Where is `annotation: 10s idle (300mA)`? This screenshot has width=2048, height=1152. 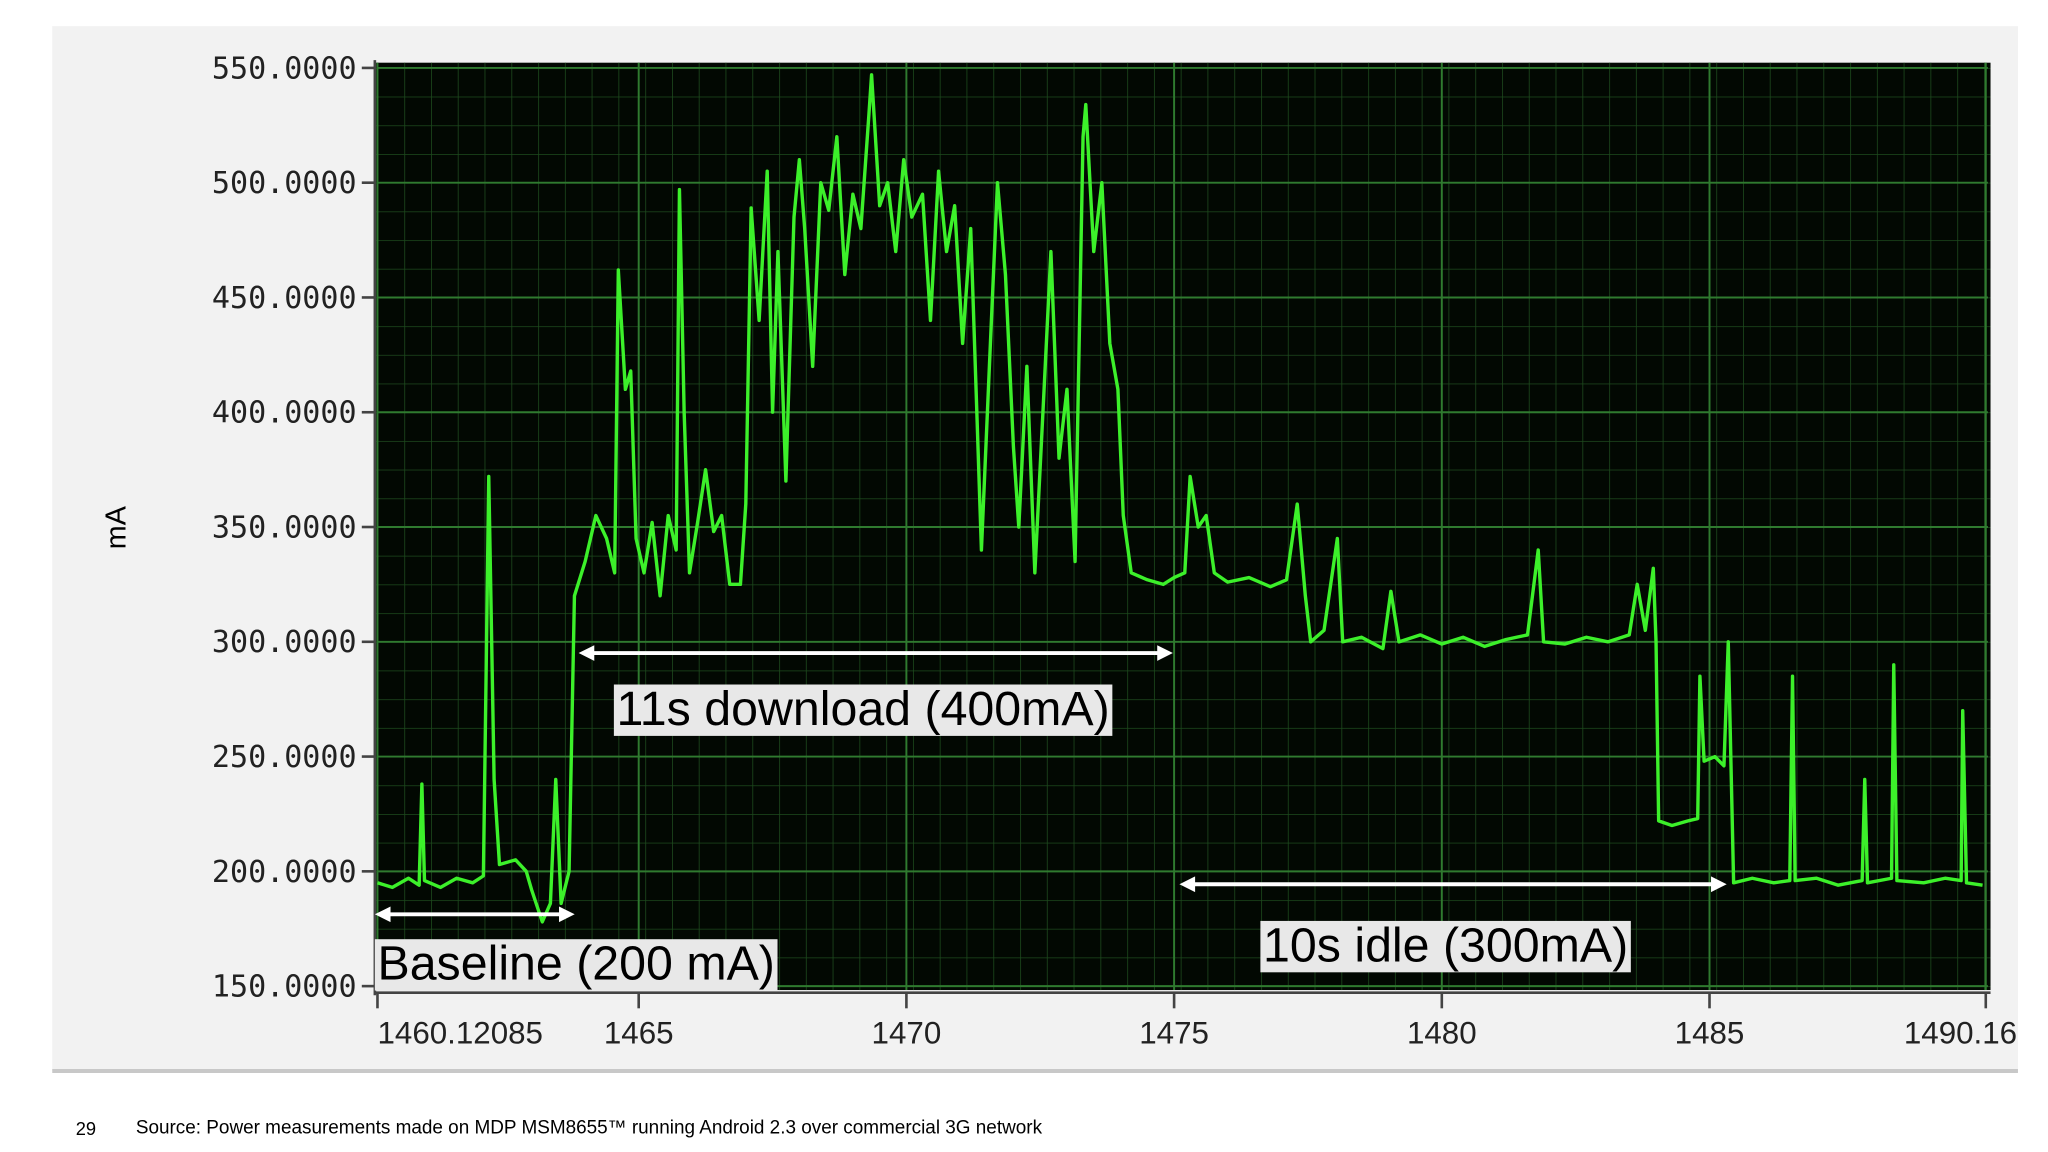
annotation: 10s idle (300mA) is located at coordinates (1445, 945).